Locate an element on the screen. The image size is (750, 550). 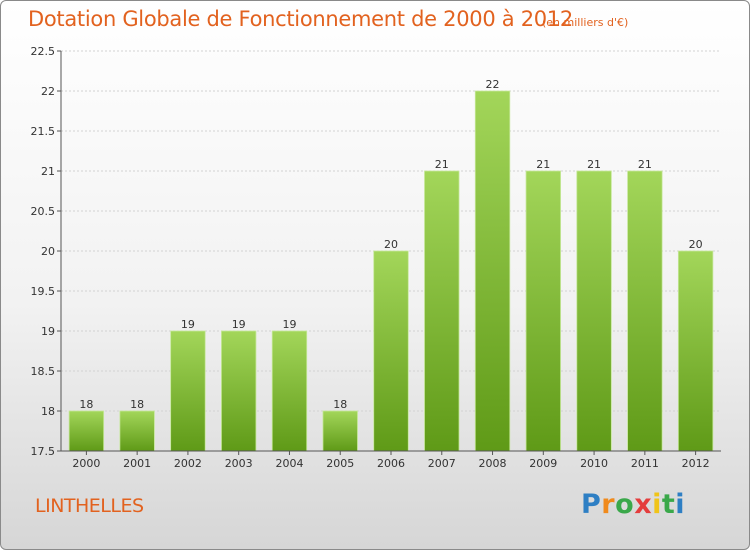
x-tick-label: 2007 is located at coordinates (442, 463).